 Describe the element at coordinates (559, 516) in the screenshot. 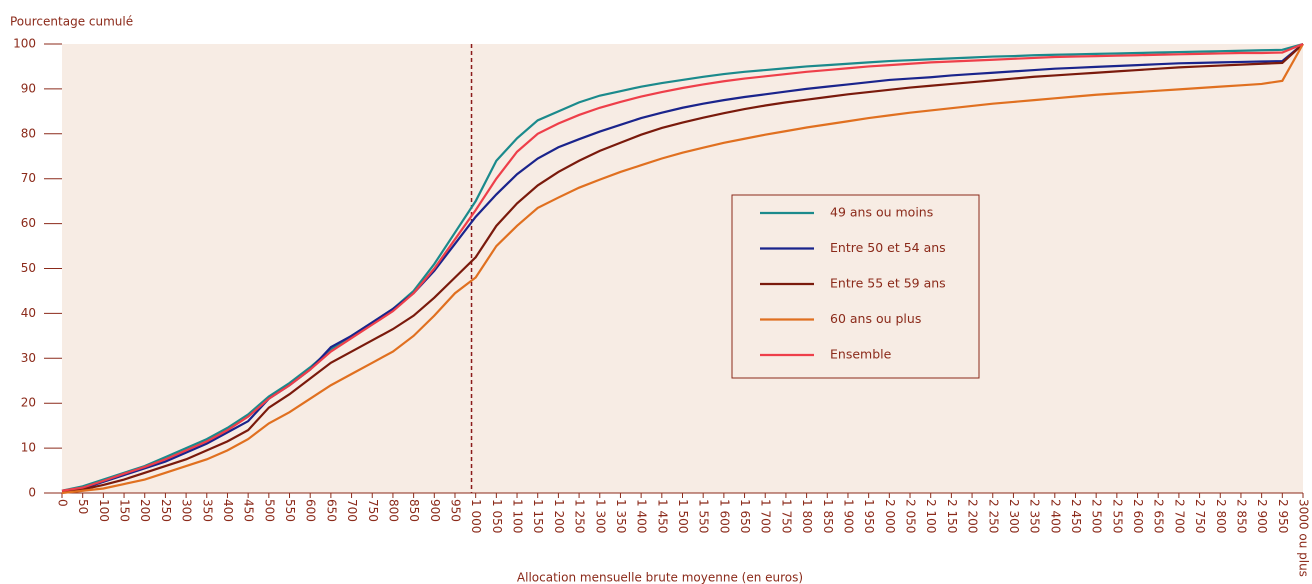

I see `x-tick-label: 1 200` at that location.